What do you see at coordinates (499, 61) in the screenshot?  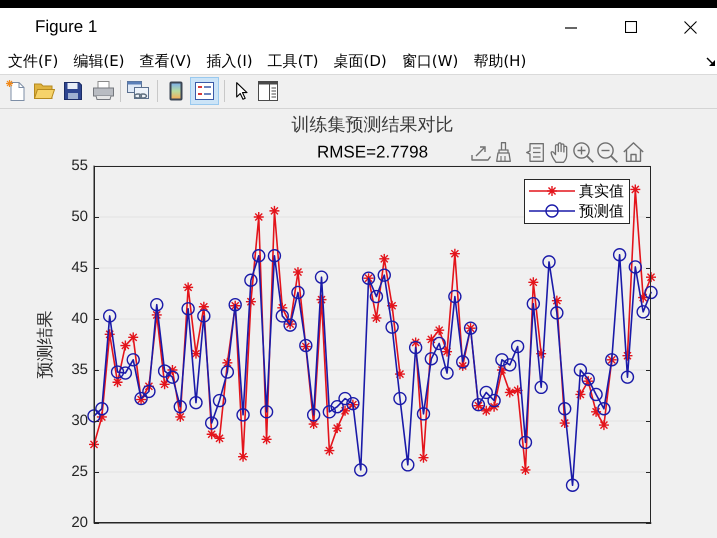 I see `text: 帮助(H)` at bounding box center [499, 61].